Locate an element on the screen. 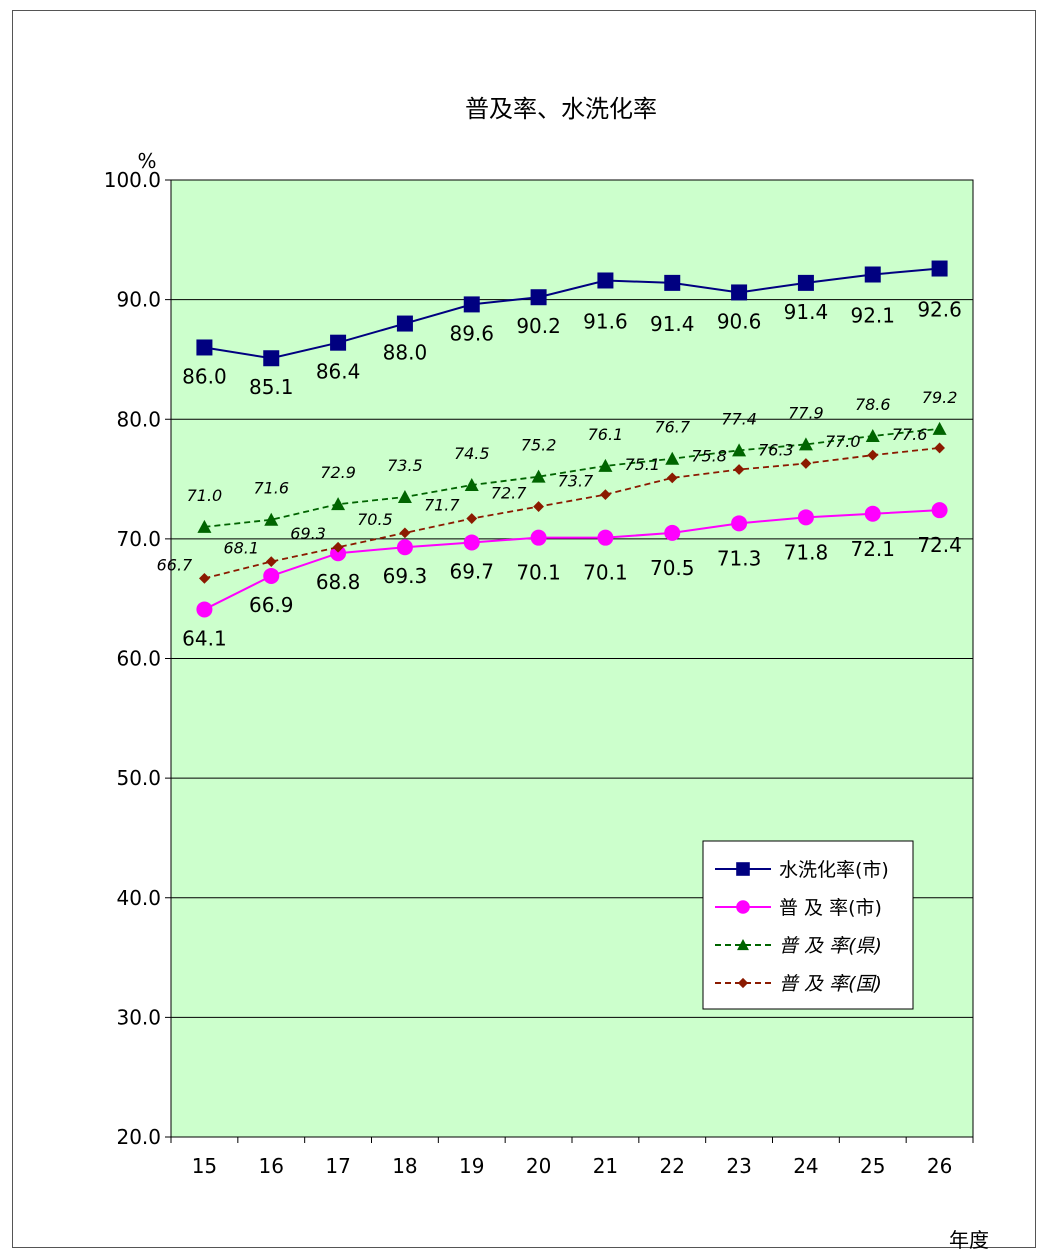  data-label: 72.4 is located at coordinates (939, 545).